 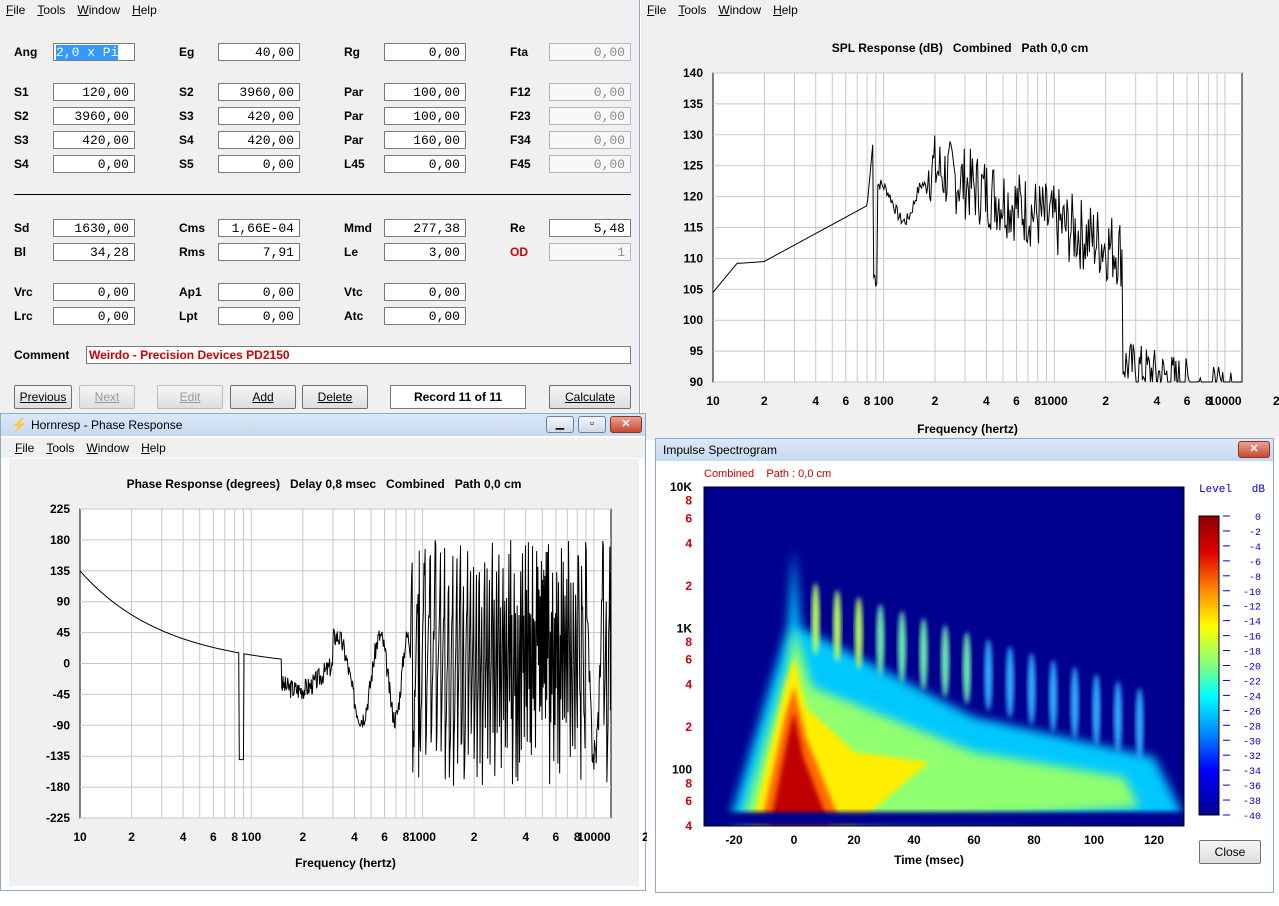 I want to click on spectrogram-x-tick: 0, so click(x=794, y=840).